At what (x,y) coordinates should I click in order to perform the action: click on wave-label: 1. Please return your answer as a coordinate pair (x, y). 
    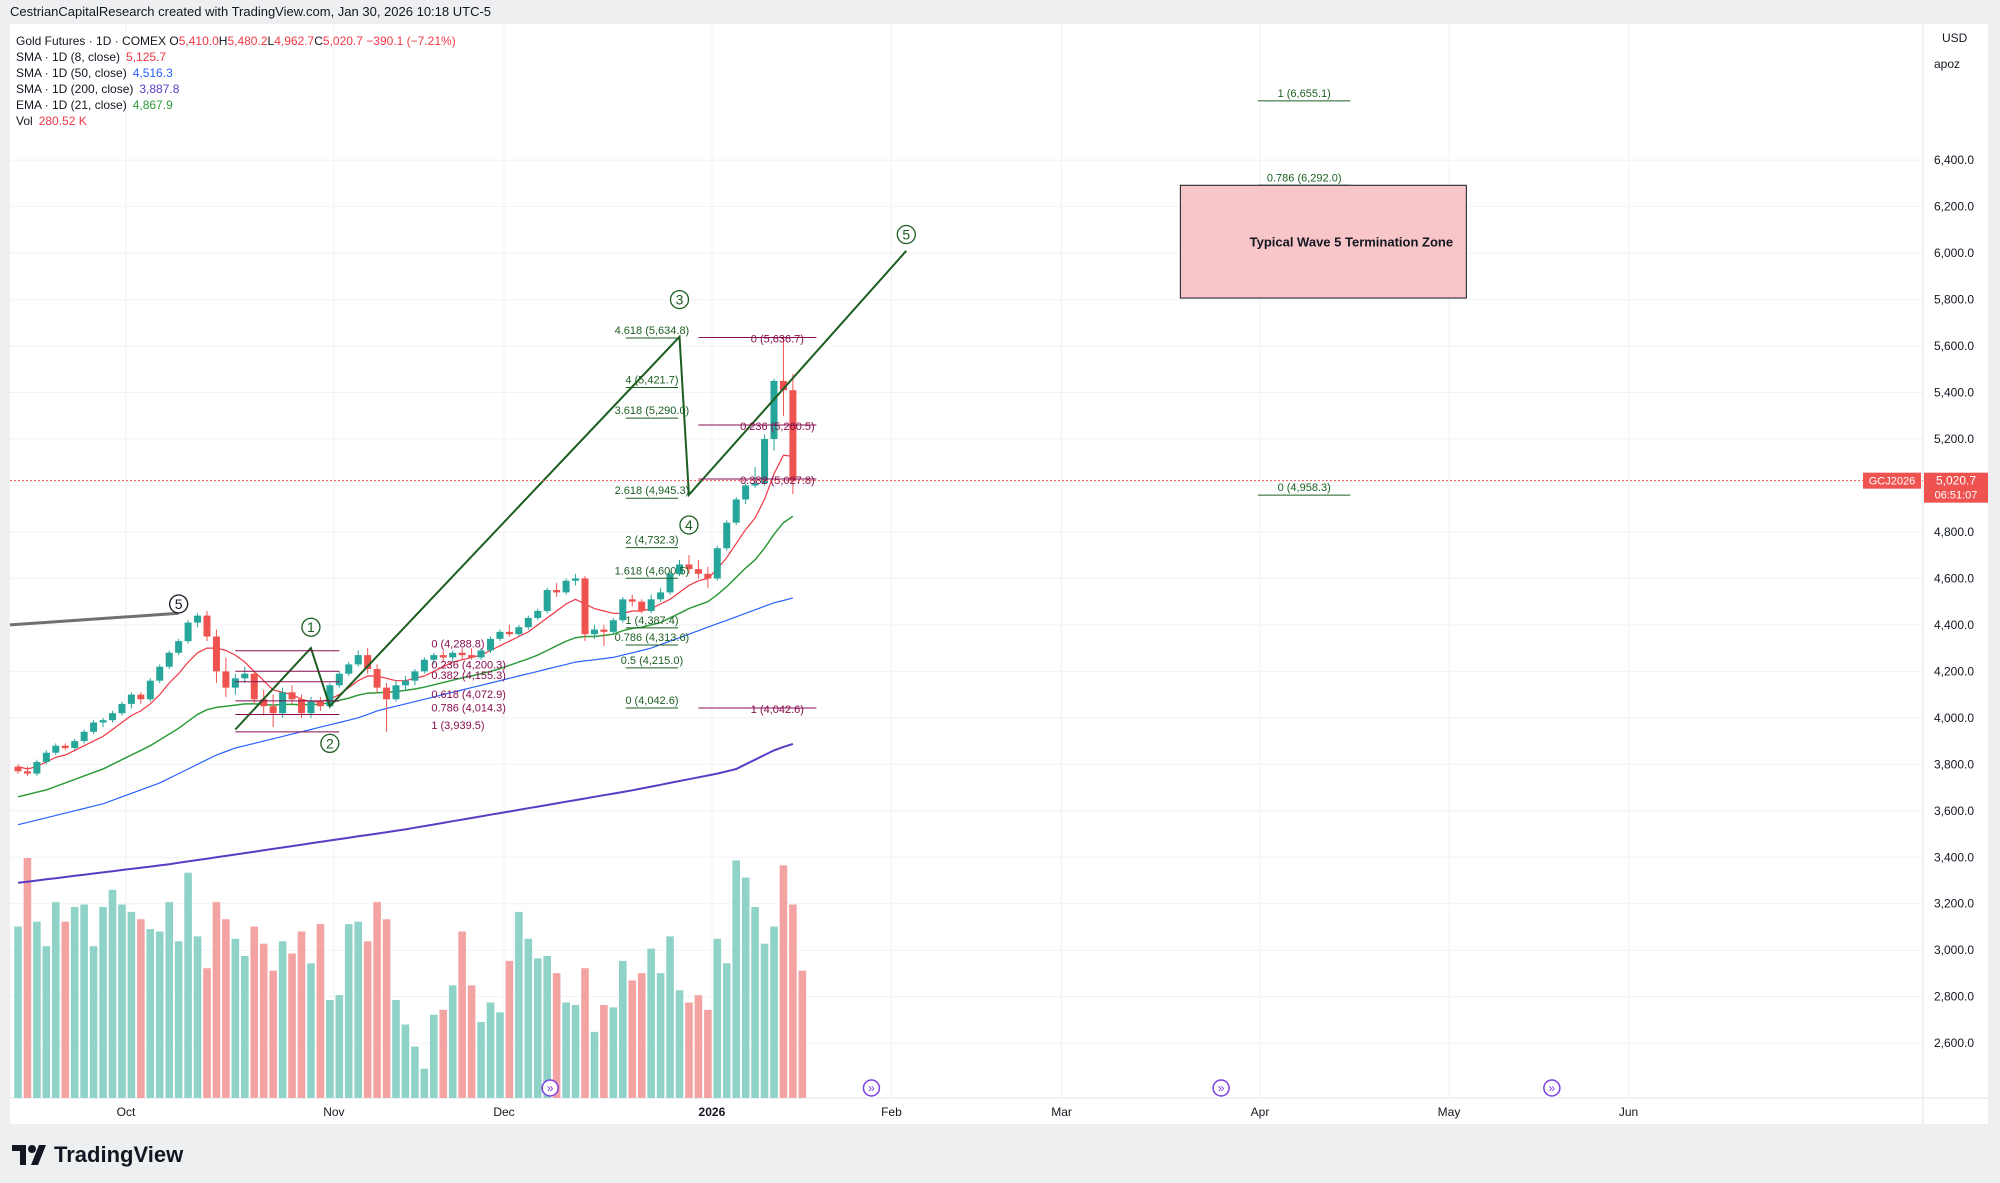
    Looking at the image, I should click on (311, 627).